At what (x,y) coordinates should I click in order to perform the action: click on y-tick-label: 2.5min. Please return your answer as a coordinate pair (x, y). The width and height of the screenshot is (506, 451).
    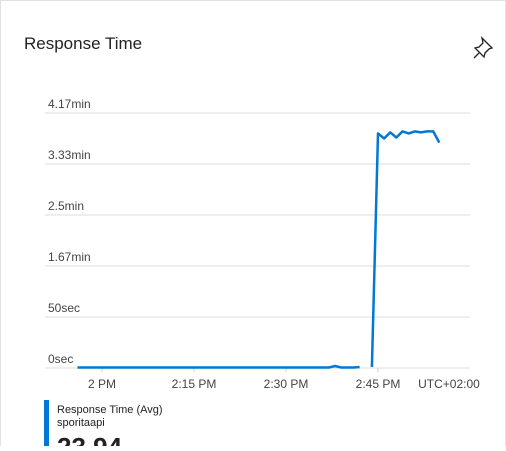
    Looking at the image, I should click on (66, 206).